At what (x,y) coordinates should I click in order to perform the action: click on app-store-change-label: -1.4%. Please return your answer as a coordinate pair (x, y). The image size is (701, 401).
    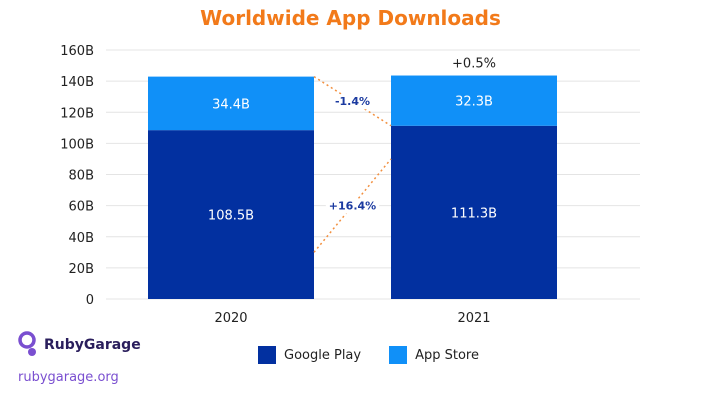
    Looking at the image, I should click on (352, 101).